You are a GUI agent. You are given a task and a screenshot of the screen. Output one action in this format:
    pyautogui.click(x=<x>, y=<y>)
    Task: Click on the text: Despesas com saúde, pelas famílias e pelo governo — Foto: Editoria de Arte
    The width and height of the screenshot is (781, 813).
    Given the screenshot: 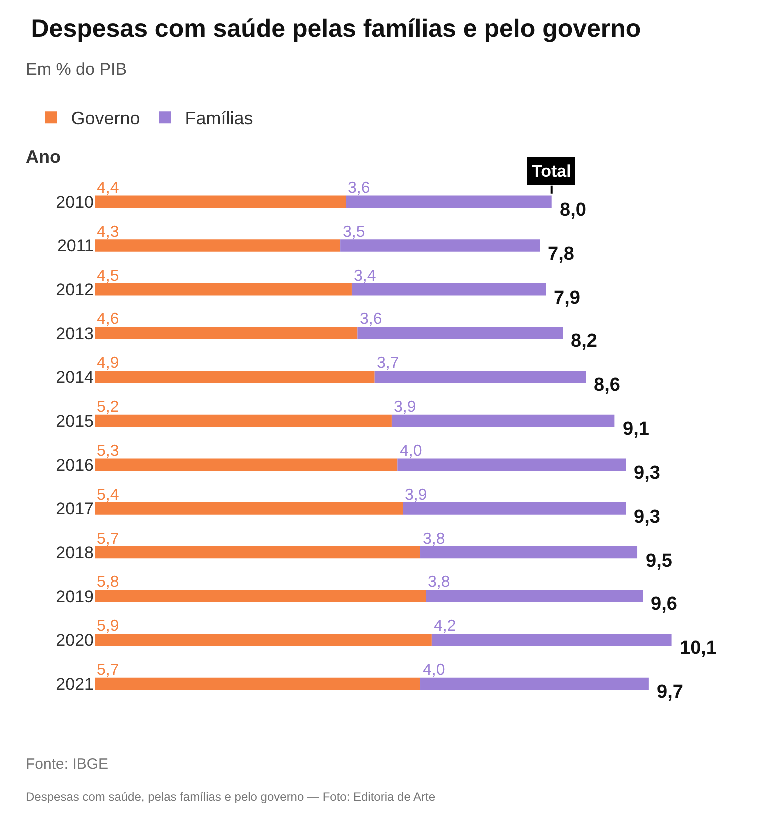 What is the action you would take?
    pyautogui.click(x=231, y=797)
    